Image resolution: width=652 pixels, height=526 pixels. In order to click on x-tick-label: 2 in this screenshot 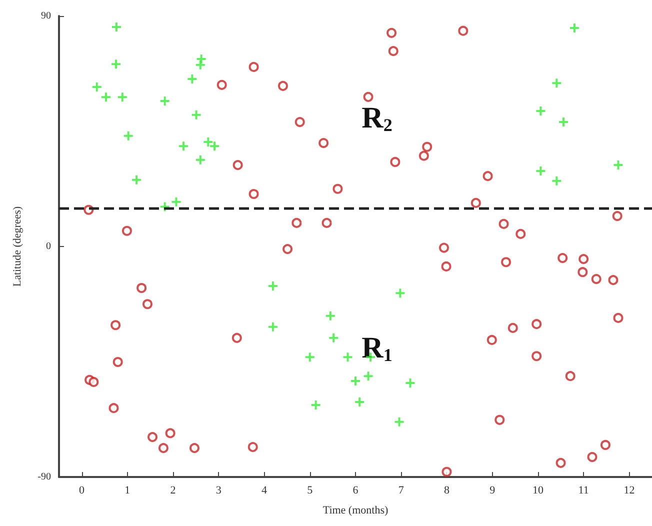, I will do `click(173, 490)`.